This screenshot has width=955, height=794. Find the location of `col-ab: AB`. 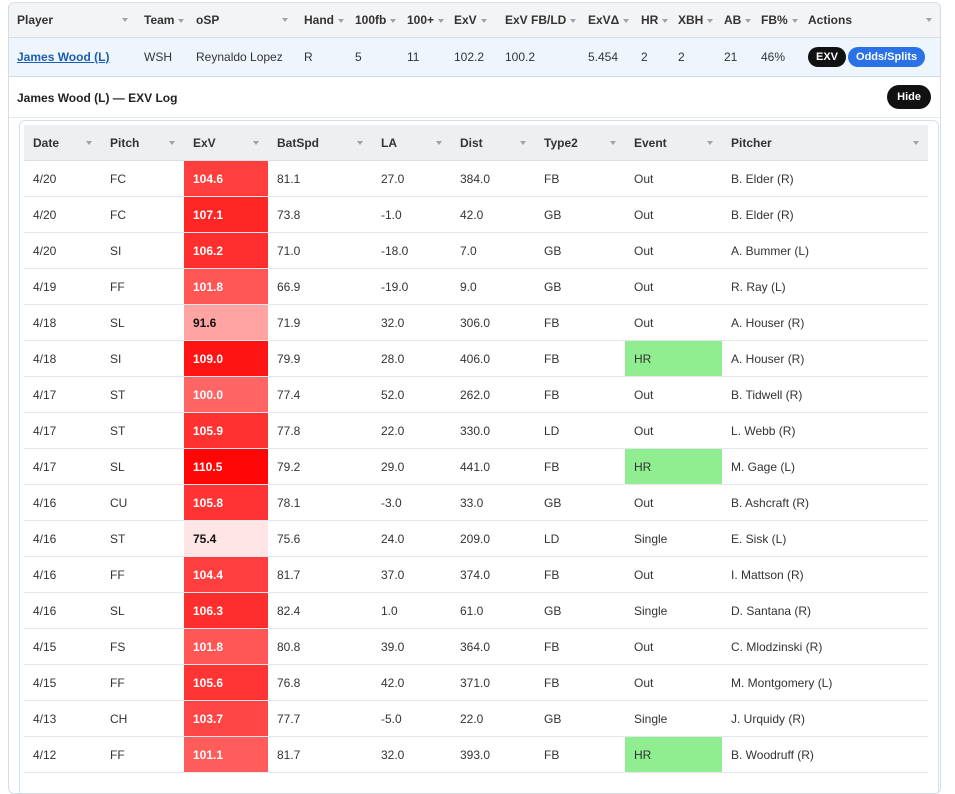

col-ab: AB is located at coordinates (734, 20).